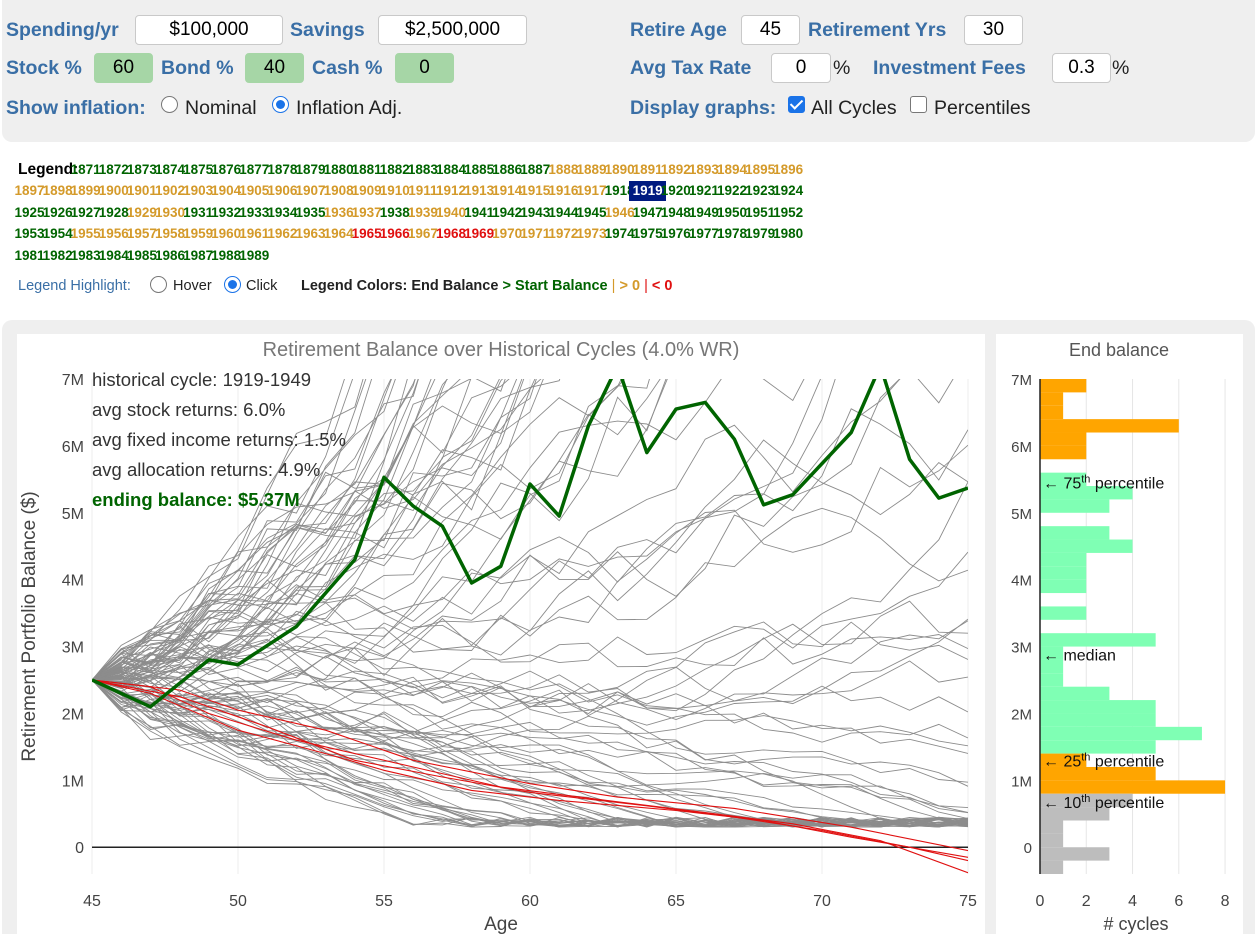 The width and height of the screenshot is (1255, 939). I want to click on legend-year-1917: 1917, so click(591, 191).